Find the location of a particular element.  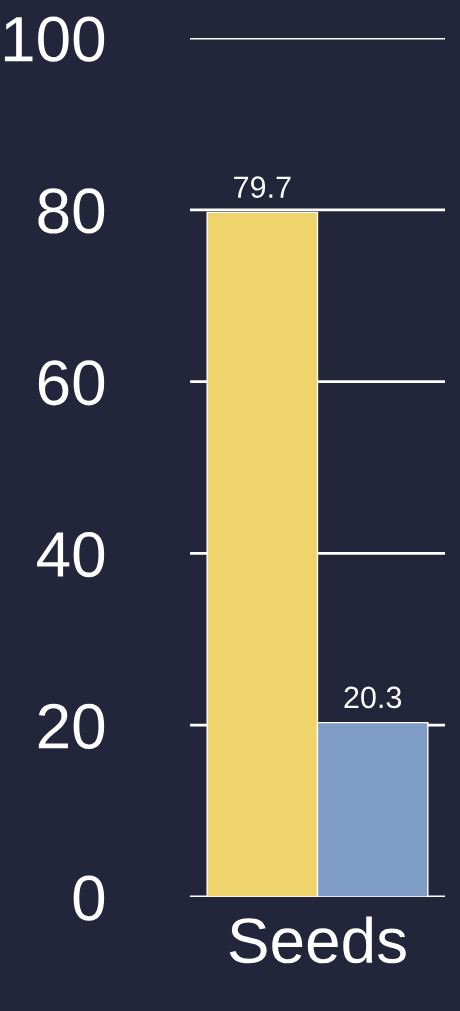

x-tick-label: Seeds is located at coordinates (317, 940).